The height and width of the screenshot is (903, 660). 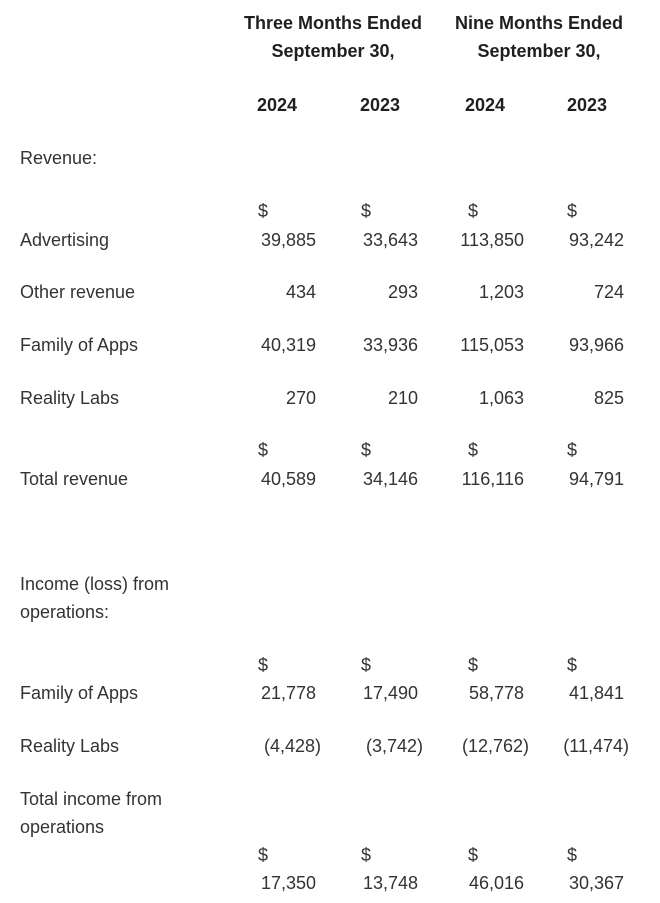 What do you see at coordinates (288, 693) in the screenshot?
I see `value-cell: 21,778` at bounding box center [288, 693].